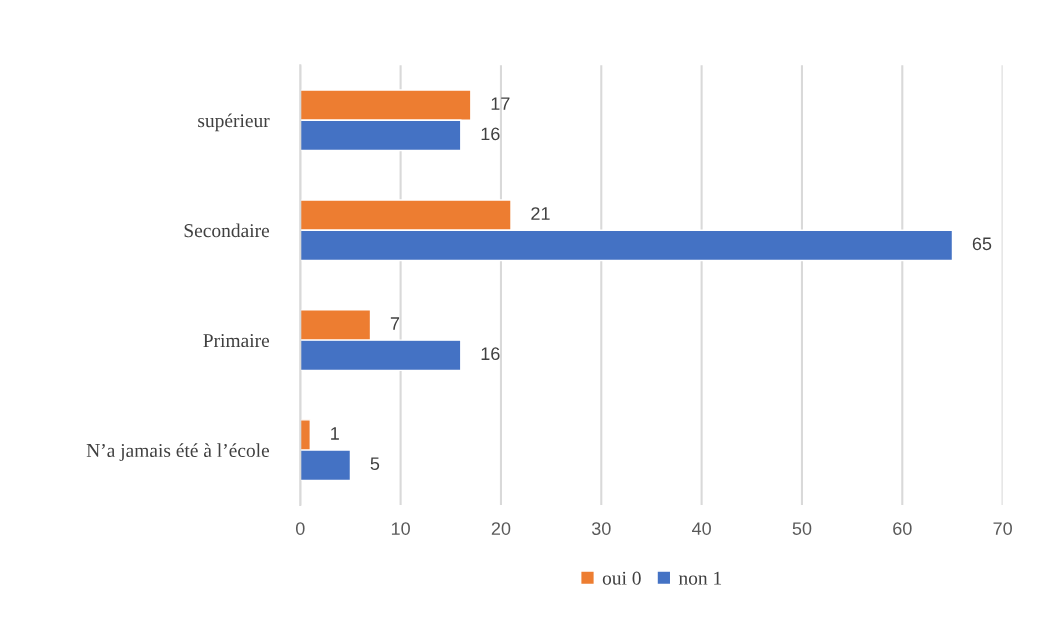 This screenshot has height=622, width=1039. I want to click on x-tick-label: 70, so click(1002, 528).